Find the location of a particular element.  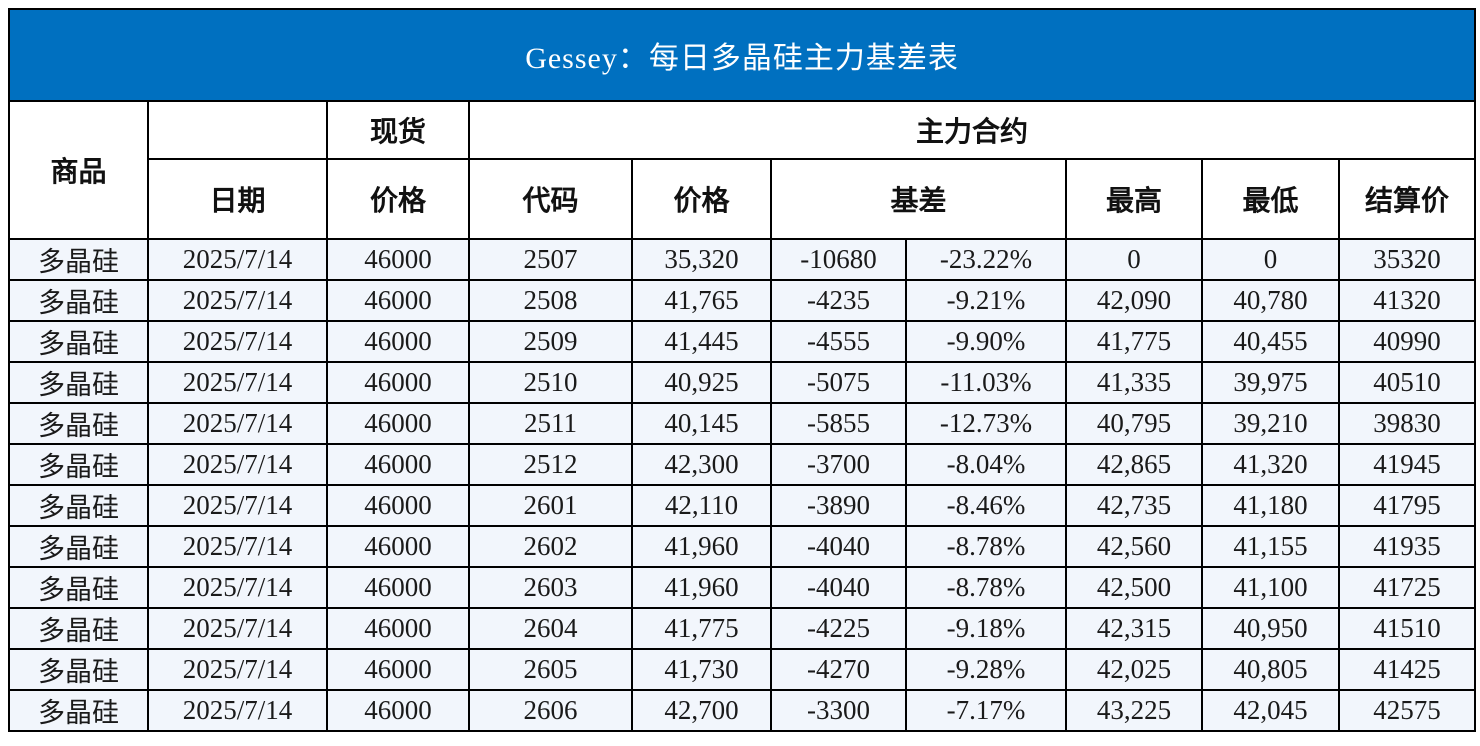

cell-basis: -10680 is located at coordinates (838, 259).